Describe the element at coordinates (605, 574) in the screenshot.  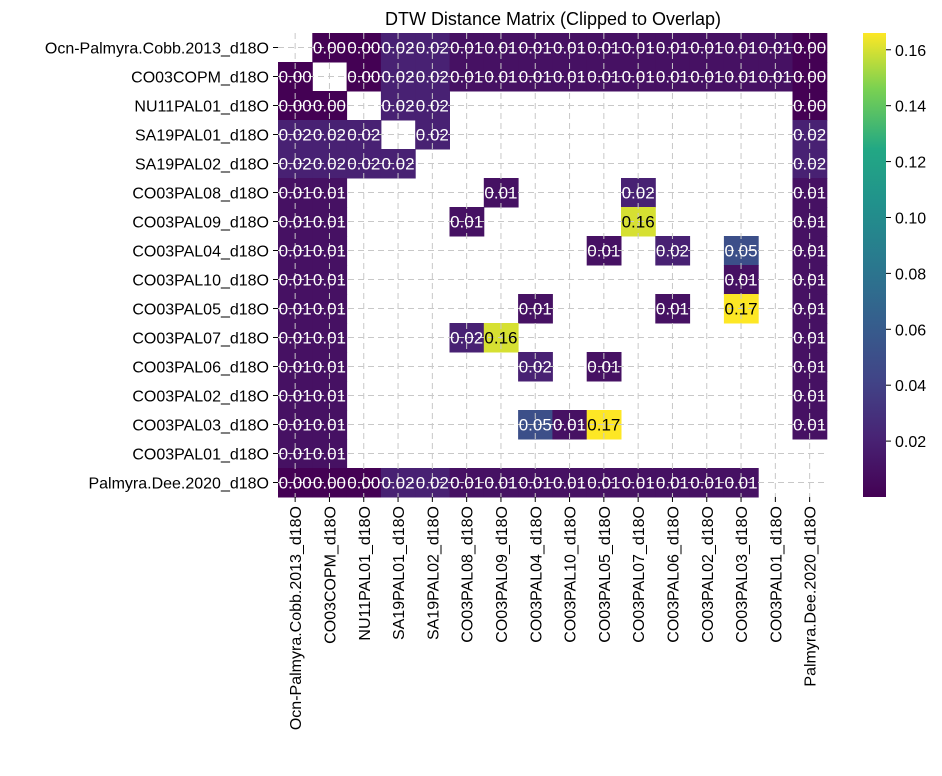
I see `x-tick-label: CO03PAL05_d18O` at that location.